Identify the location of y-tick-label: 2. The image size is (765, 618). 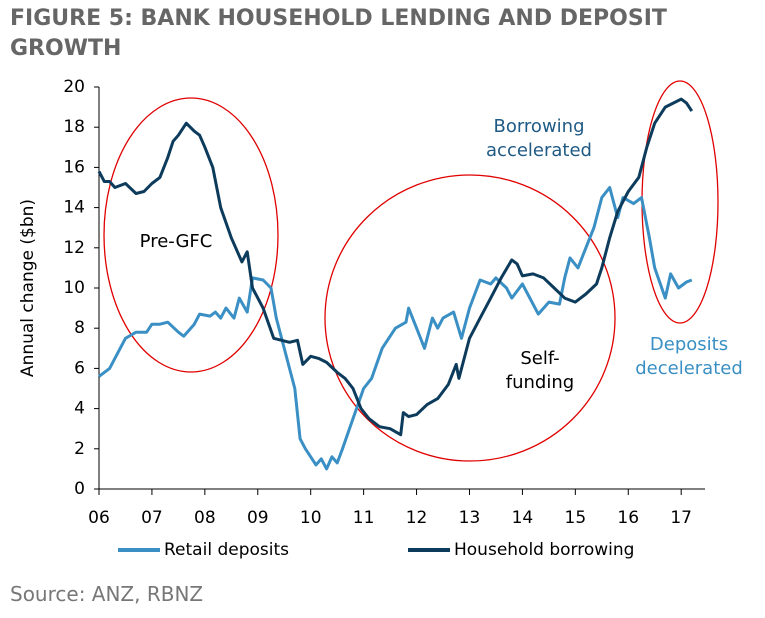
(79, 449).